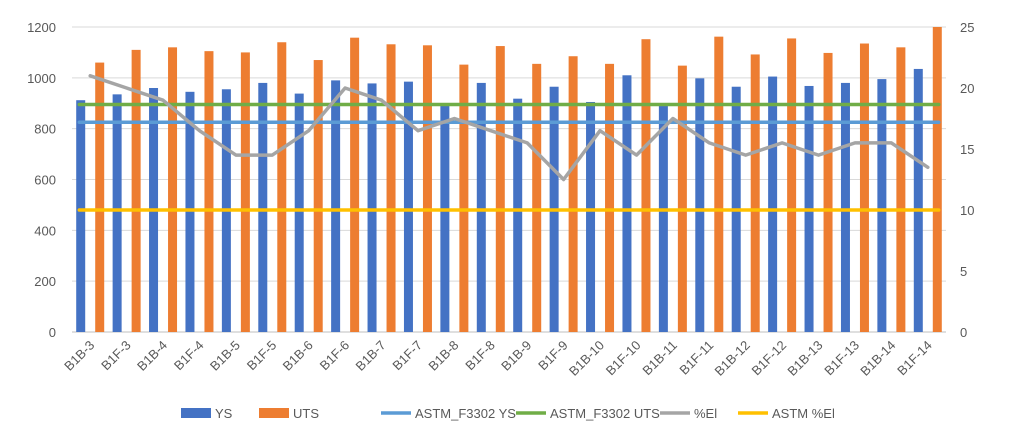 The height and width of the screenshot is (431, 1024). Describe the element at coordinates (804, 358) in the screenshot. I see `x-tick-label: B1B-13` at that location.